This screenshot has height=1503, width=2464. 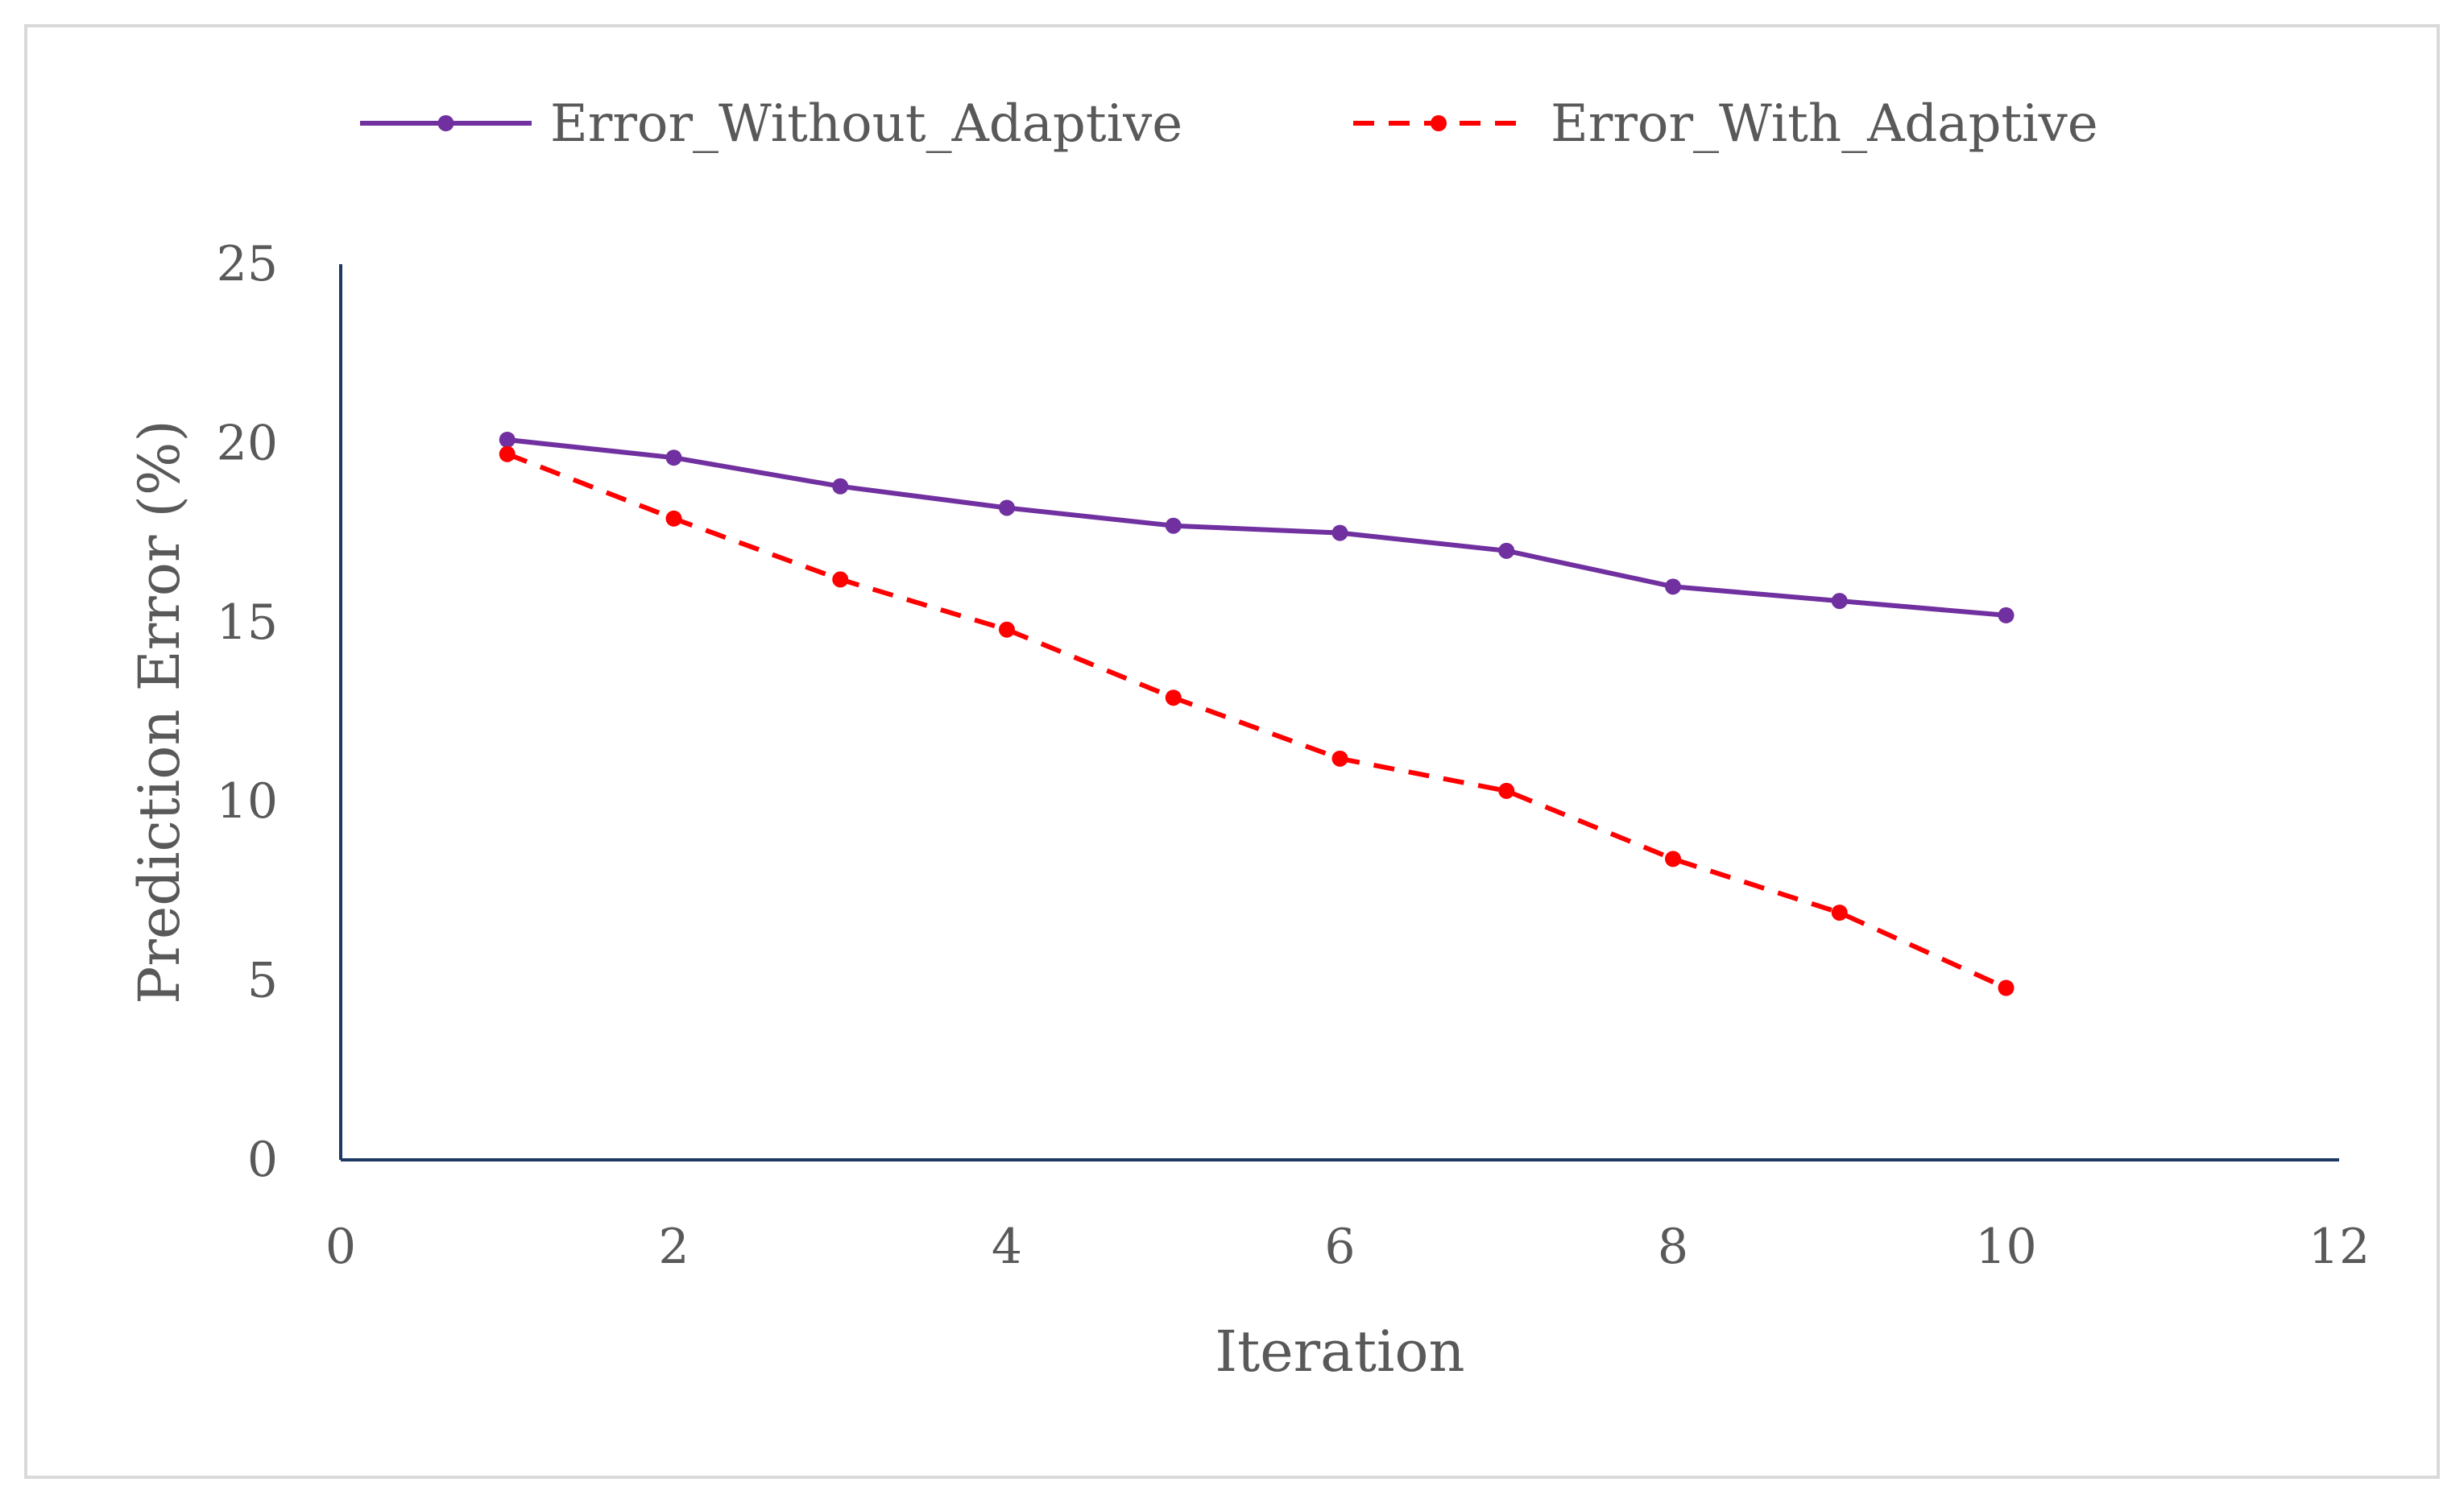 I want to click on y-tick-label: 25, so click(x=247, y=264).